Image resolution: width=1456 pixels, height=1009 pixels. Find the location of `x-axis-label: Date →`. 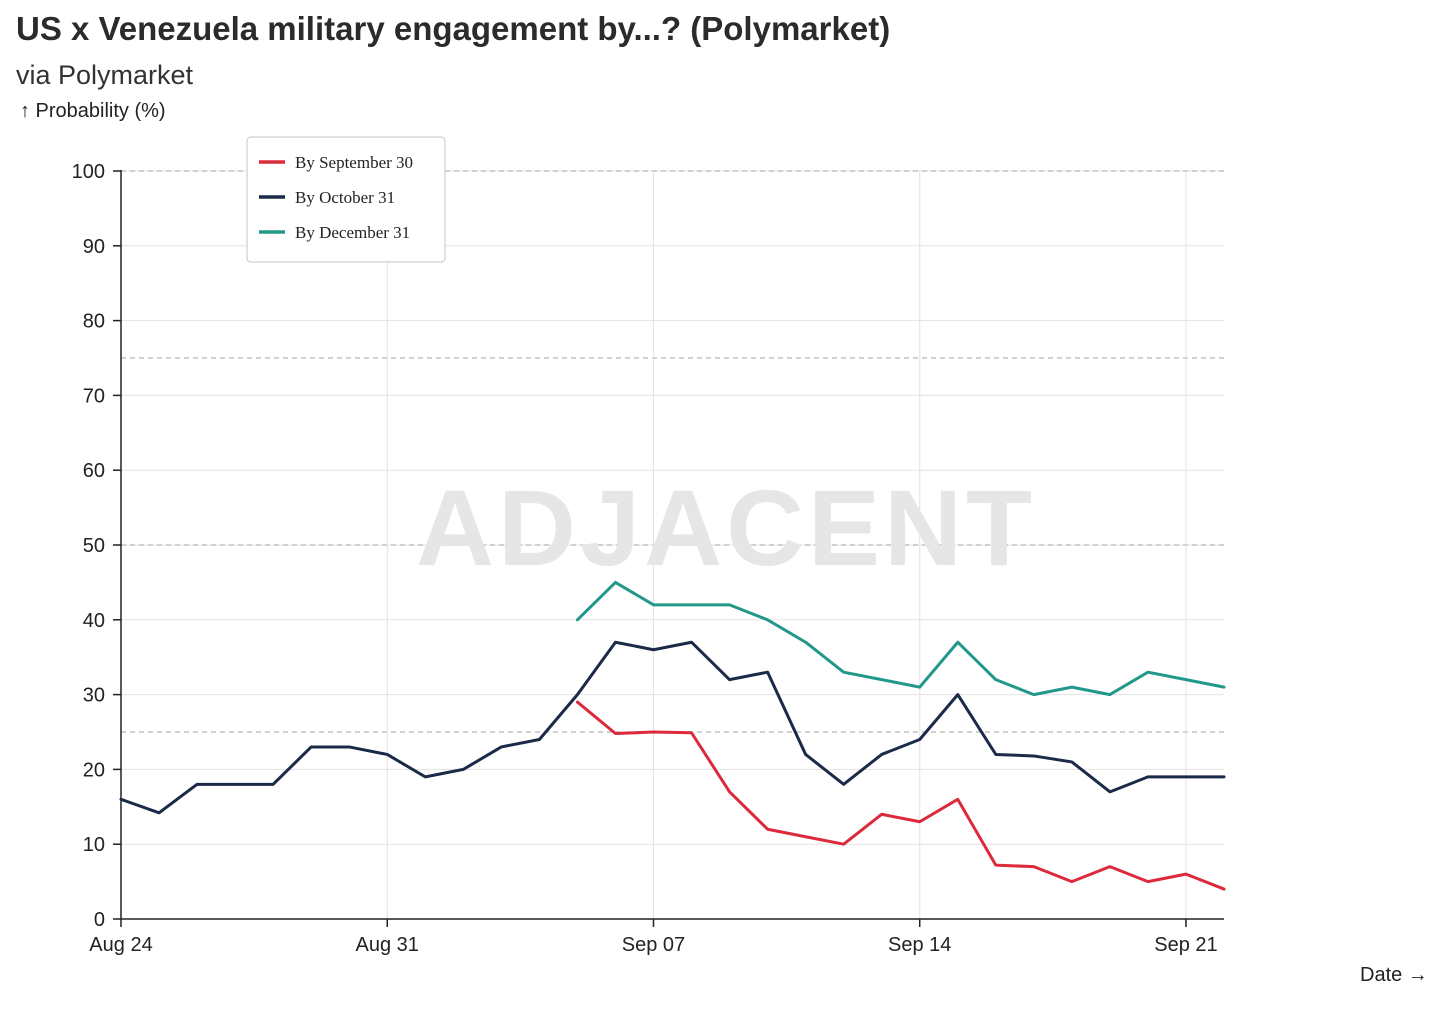

x-axis-label: Date → is located at coordinates (1394, 975).